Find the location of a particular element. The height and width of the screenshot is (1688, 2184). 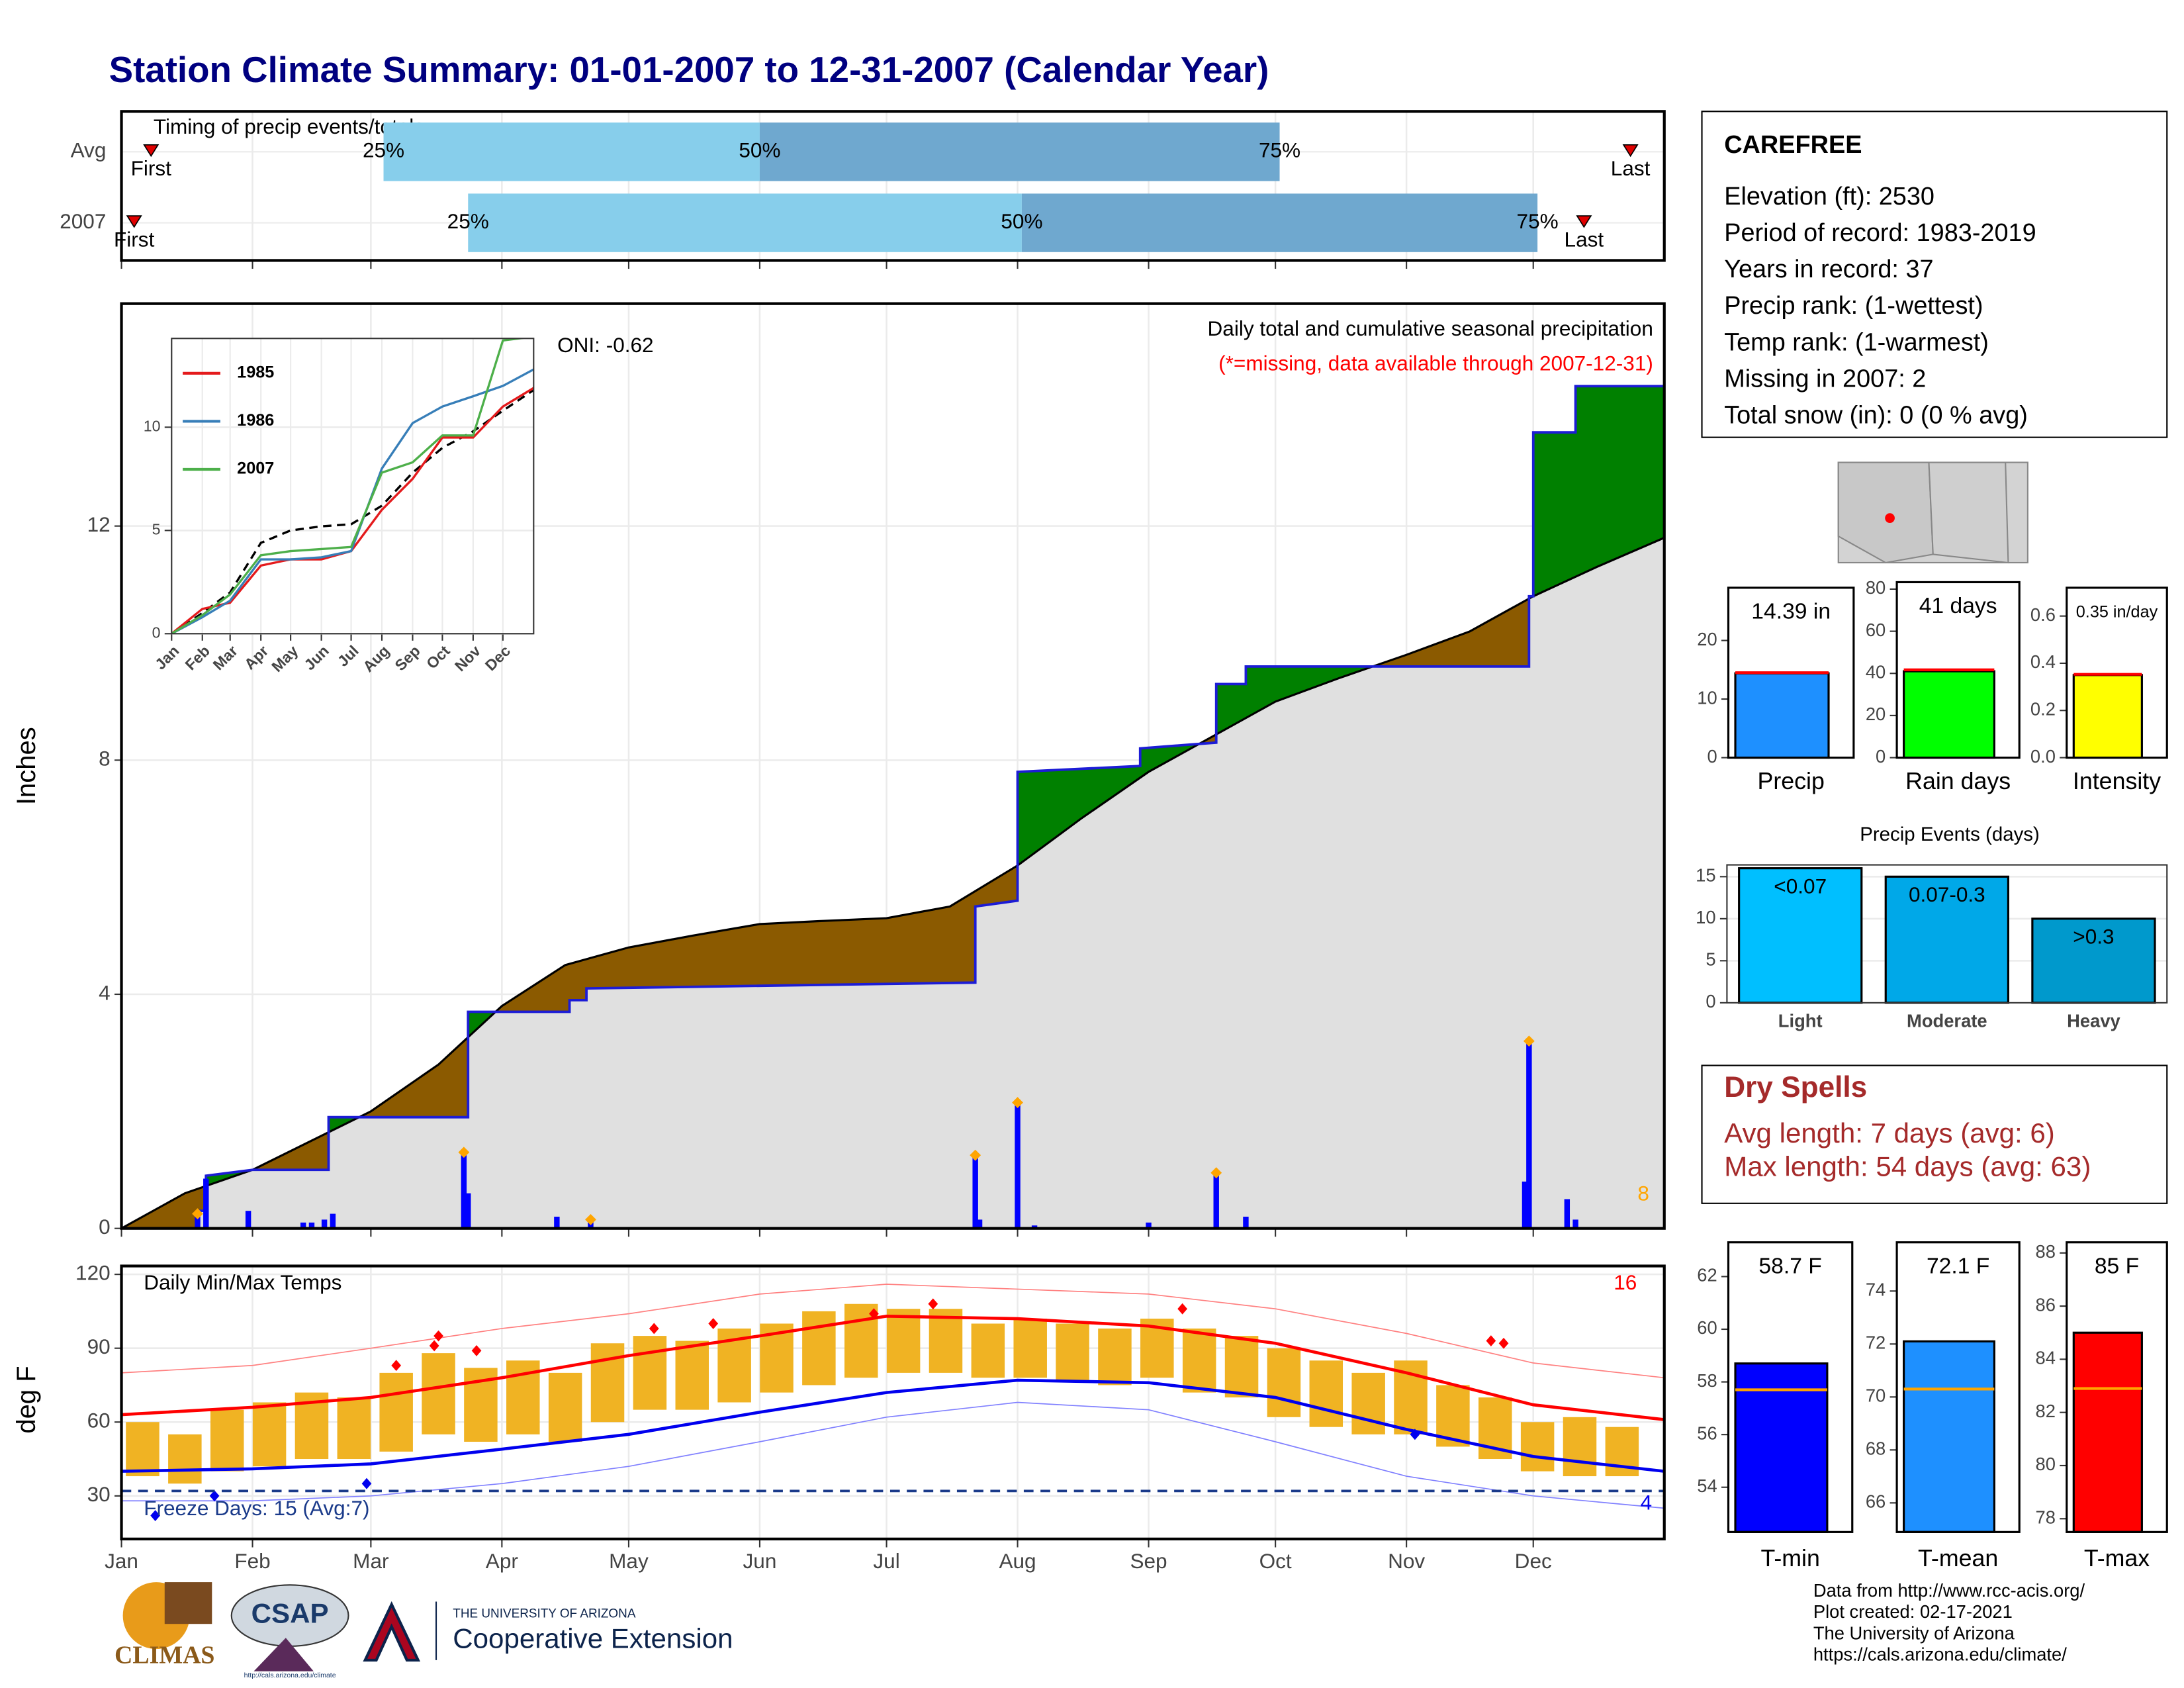

y-tick-label: 120 is located at coordinates (93, 1272).